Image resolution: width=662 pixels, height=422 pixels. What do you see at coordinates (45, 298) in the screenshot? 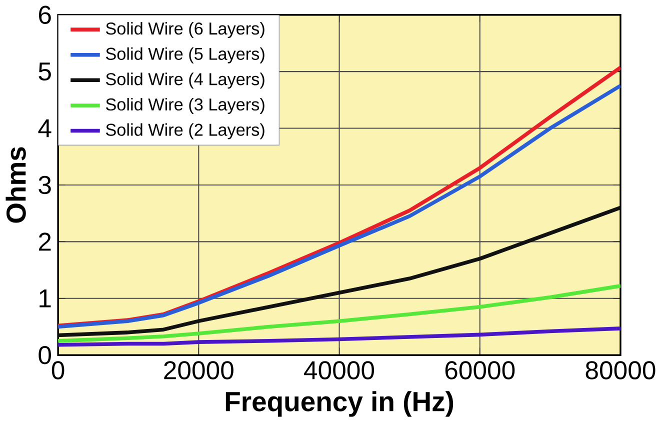
I see `y-tick-label: 1` at bounding box center [45, 298].